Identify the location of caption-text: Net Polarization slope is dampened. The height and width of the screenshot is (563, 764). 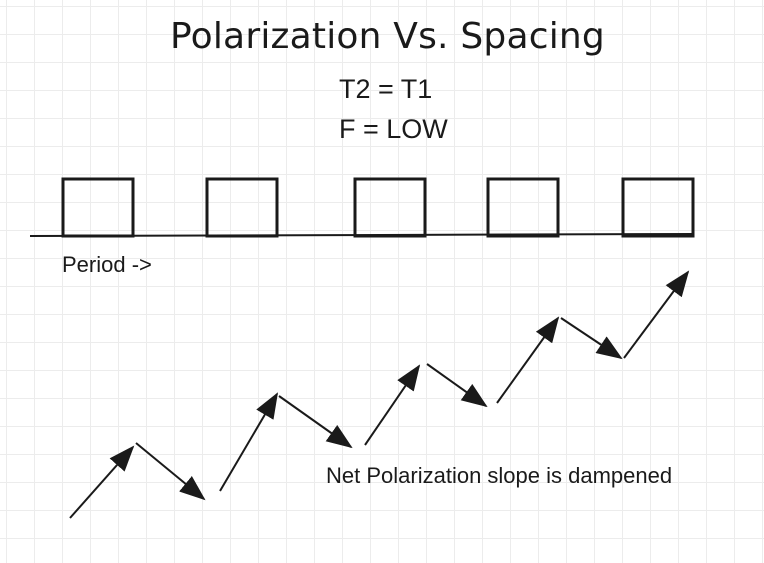
(499, 475).